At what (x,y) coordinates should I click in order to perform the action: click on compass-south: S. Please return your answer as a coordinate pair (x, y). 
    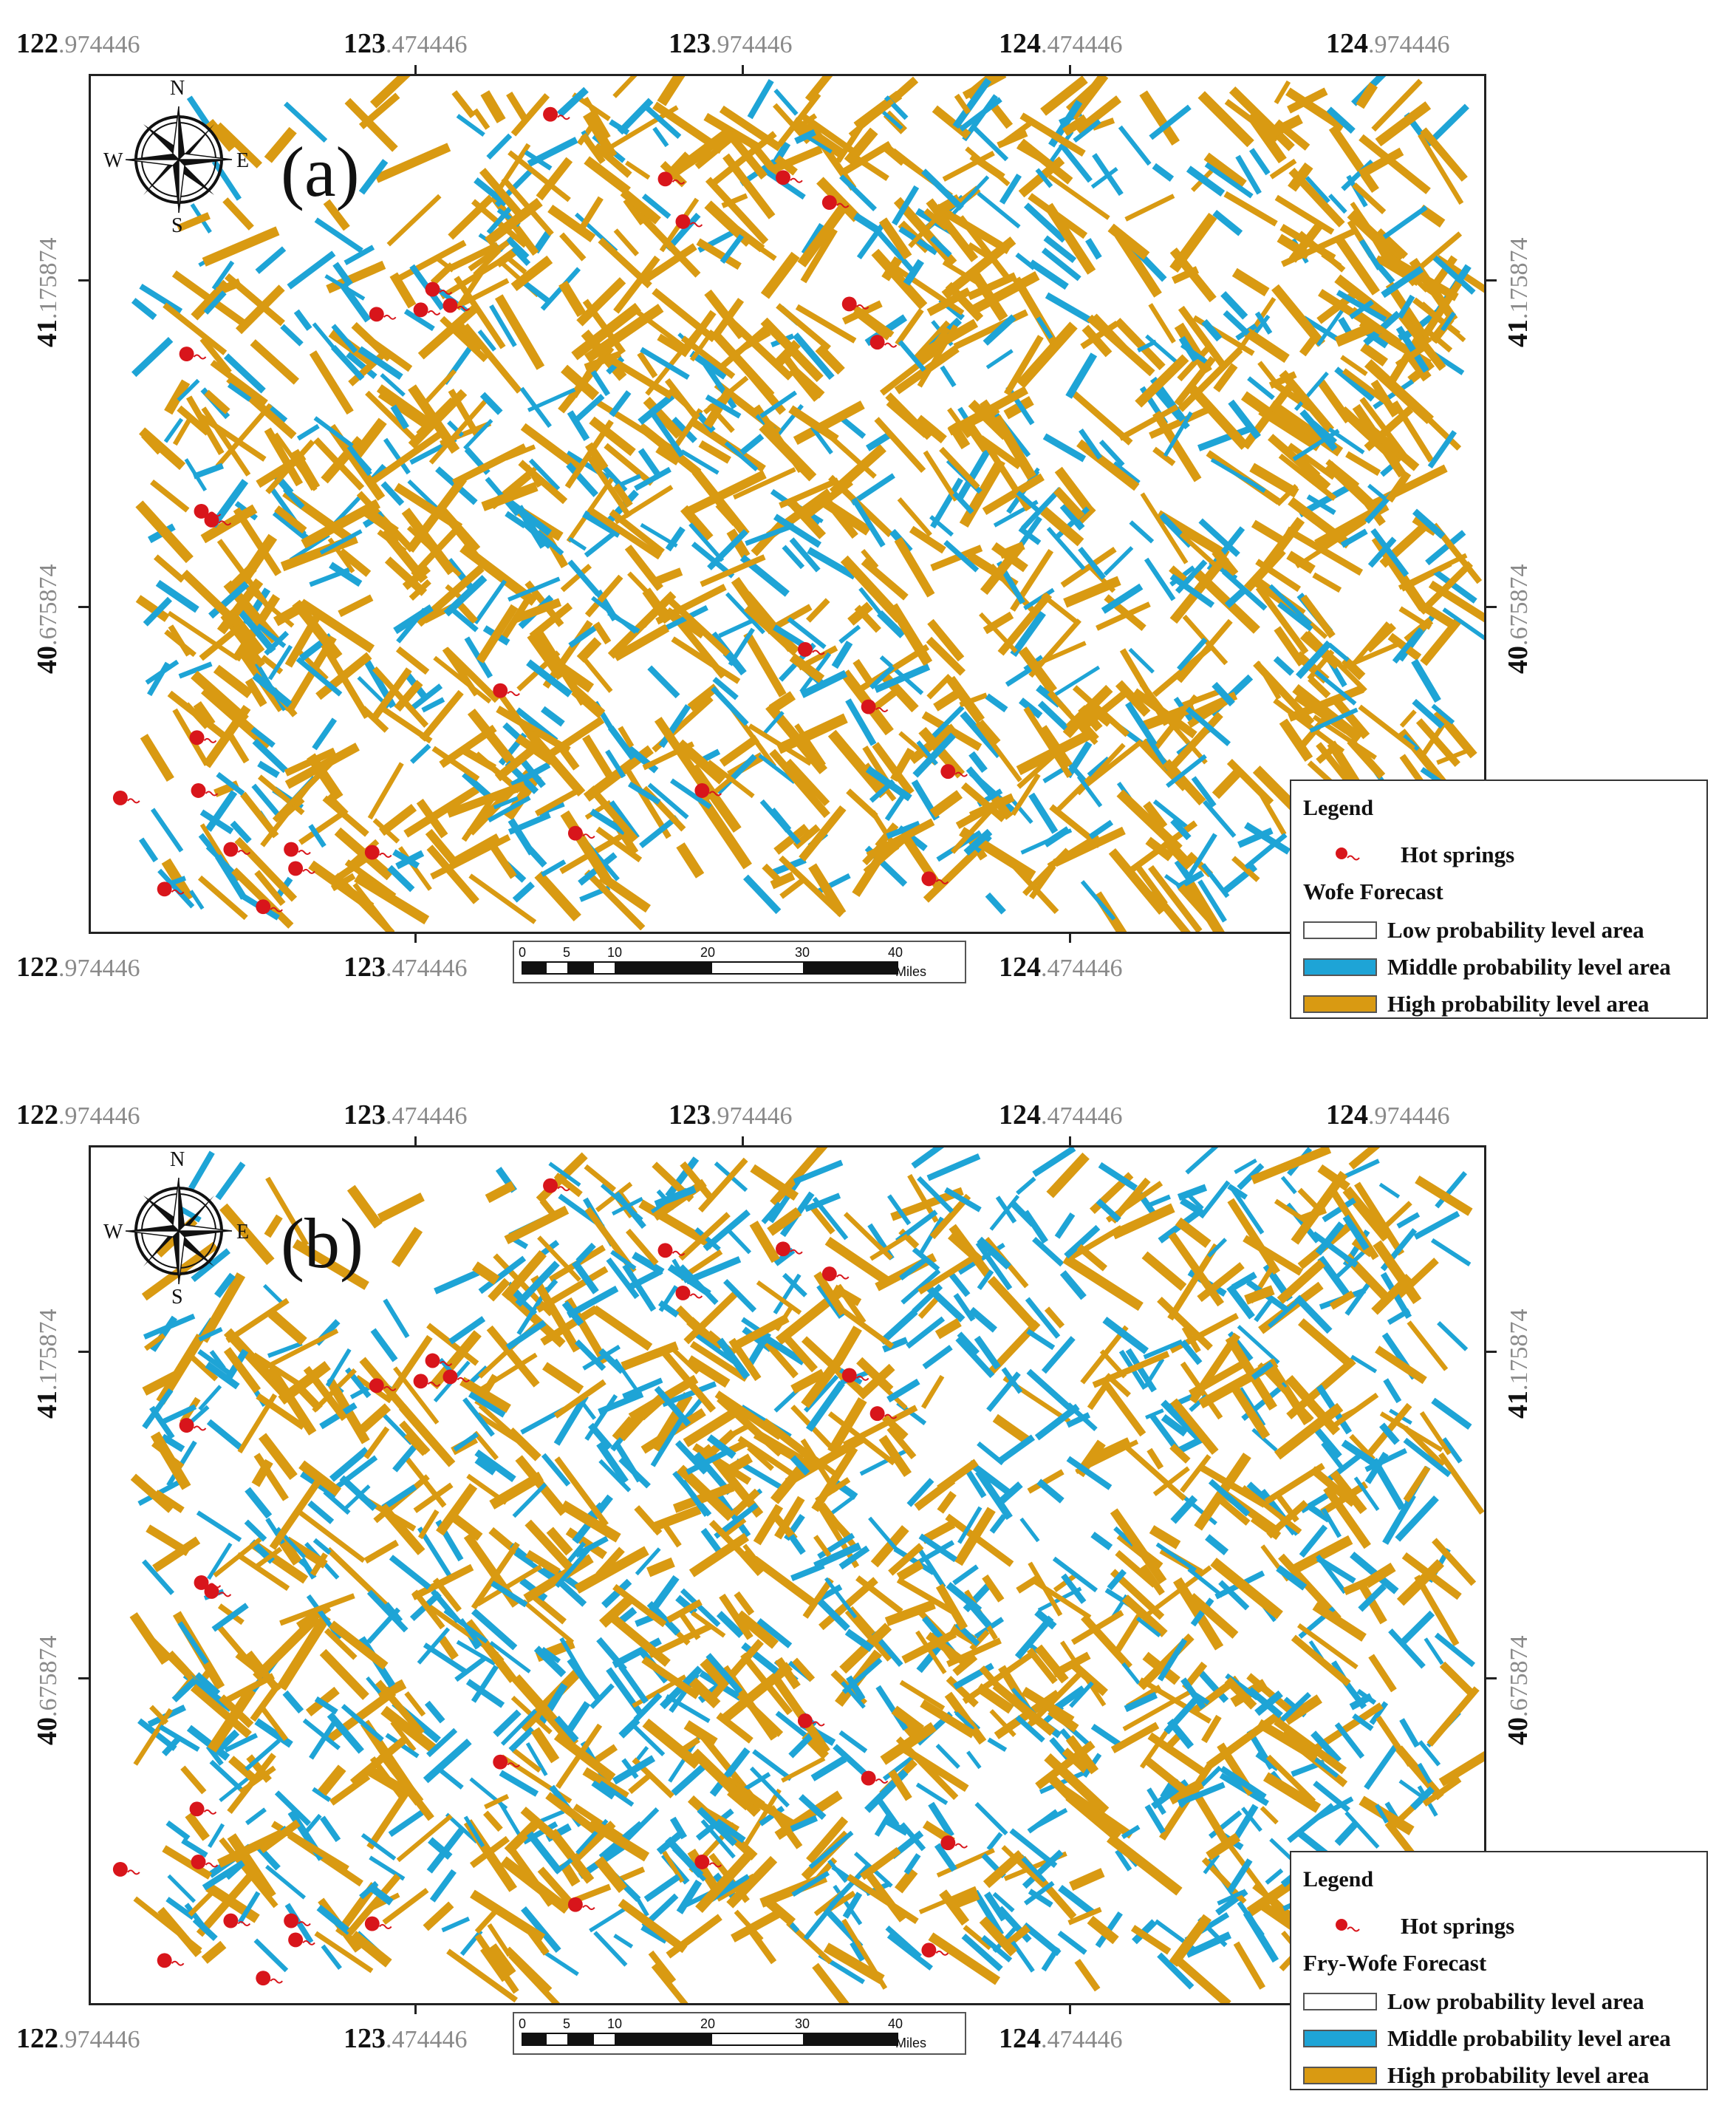
    Looking at the image, I should click on (177, 1297).